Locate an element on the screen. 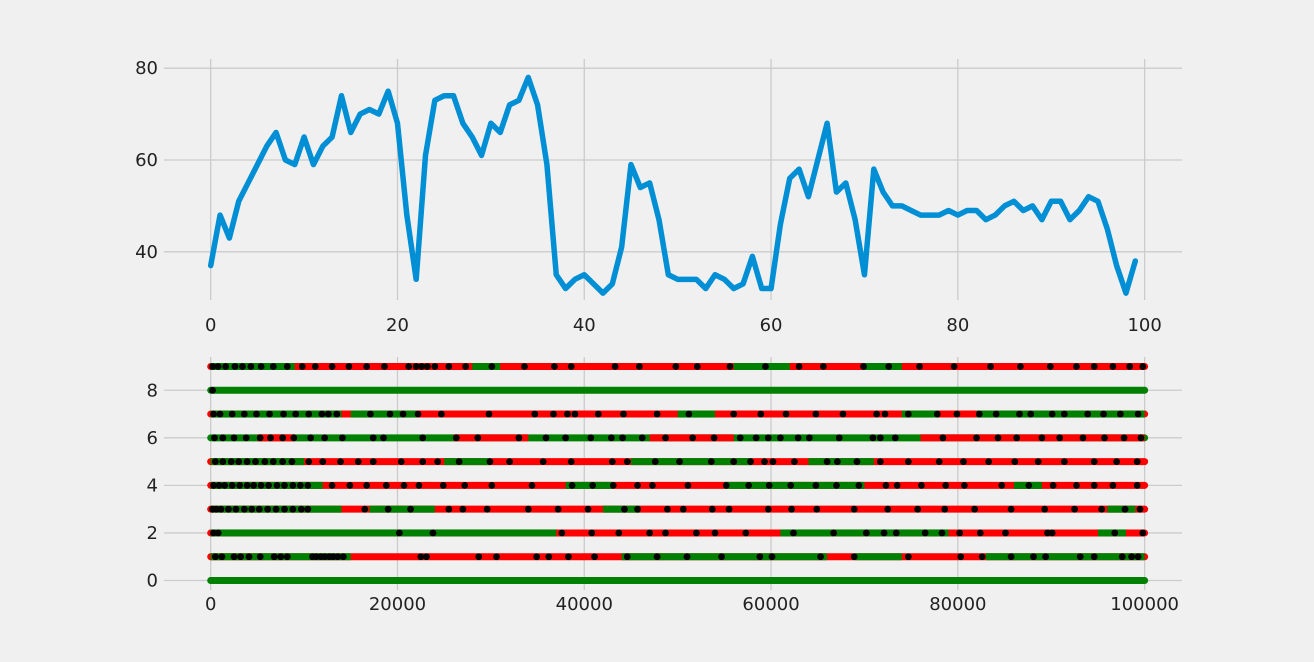  line-y-tick-label: 60 is located at coordinates (146, 160).